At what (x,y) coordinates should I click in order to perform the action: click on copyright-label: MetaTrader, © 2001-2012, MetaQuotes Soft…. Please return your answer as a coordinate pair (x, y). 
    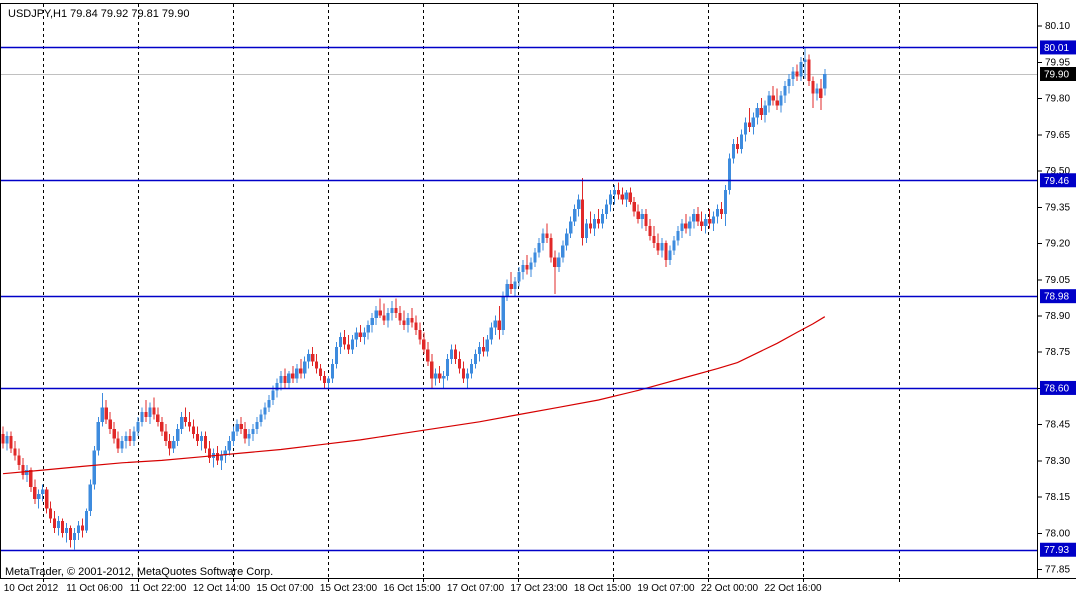
    Looking at the image, I should click on (139, 572).